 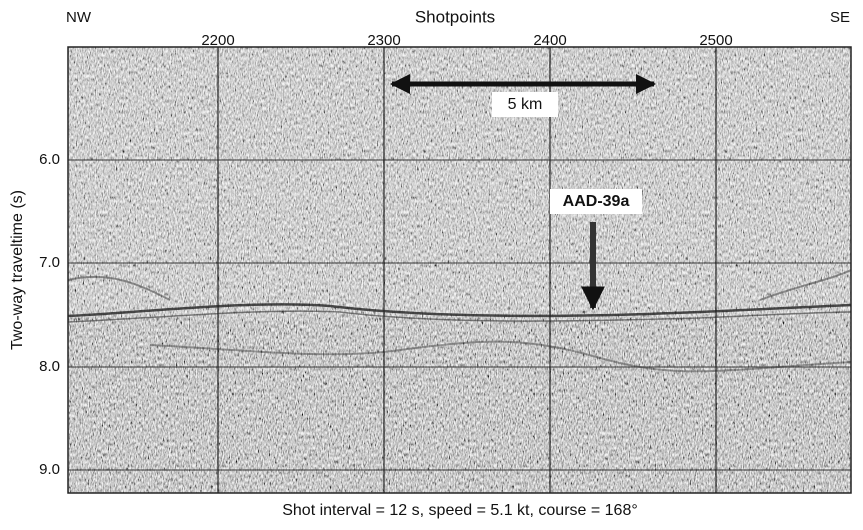 I want to click on site-label: AAD-39a, so click(x=596, y=201).